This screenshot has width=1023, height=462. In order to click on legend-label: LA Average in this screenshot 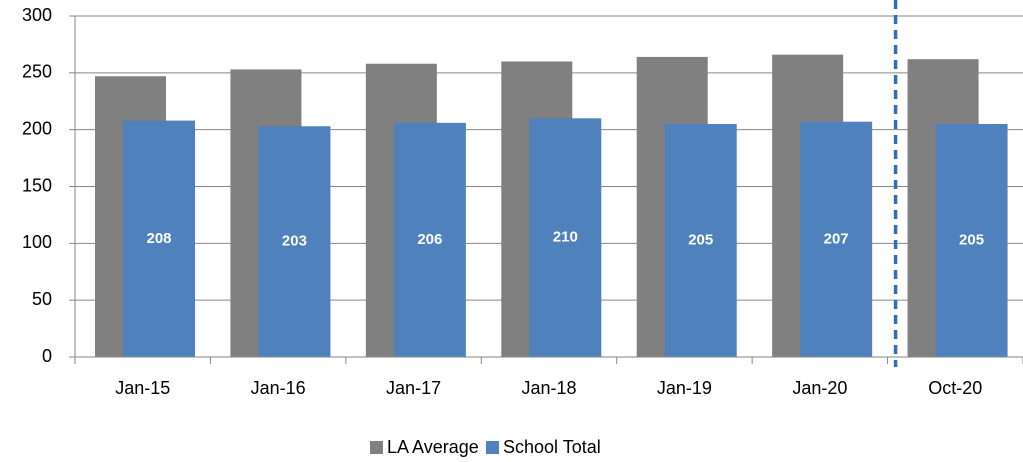, I will do `click(433, 447)`.